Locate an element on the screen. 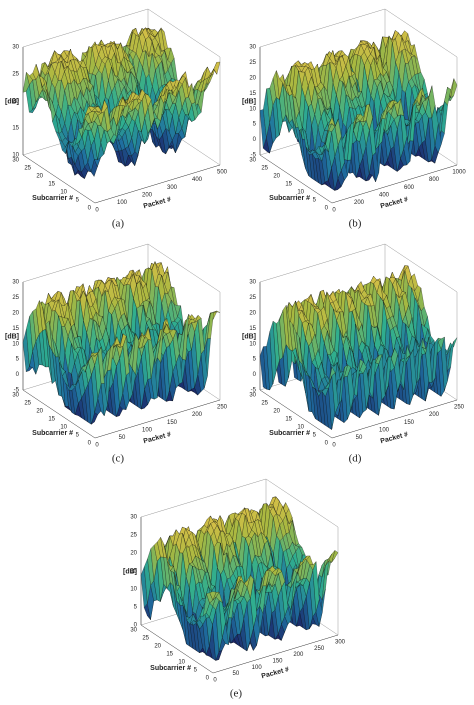  x-tick-label: 1000 is located at coordinates (459, 173).